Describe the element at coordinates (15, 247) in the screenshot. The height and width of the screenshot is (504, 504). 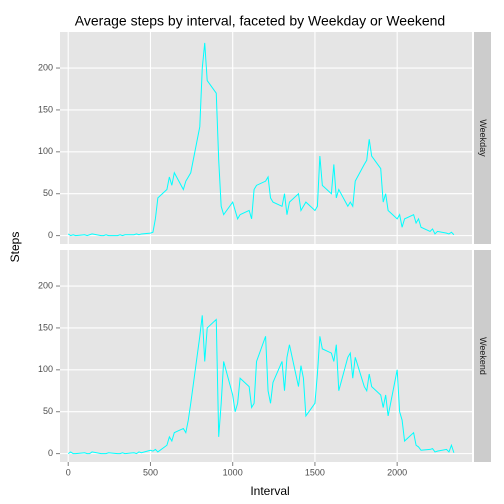
I see `y-axis-label: Steps` at that location.